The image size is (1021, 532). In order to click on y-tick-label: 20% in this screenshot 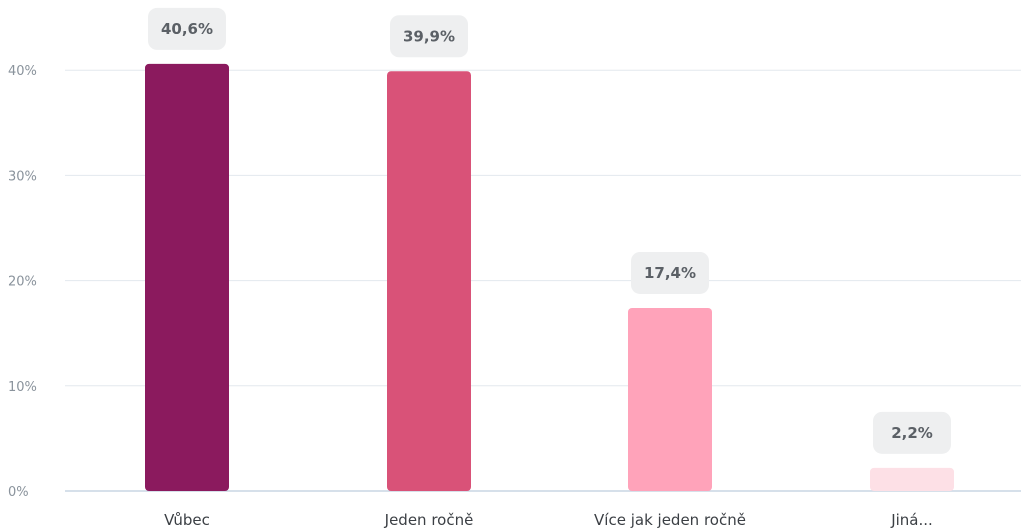, I will do `click(22, 282)`.